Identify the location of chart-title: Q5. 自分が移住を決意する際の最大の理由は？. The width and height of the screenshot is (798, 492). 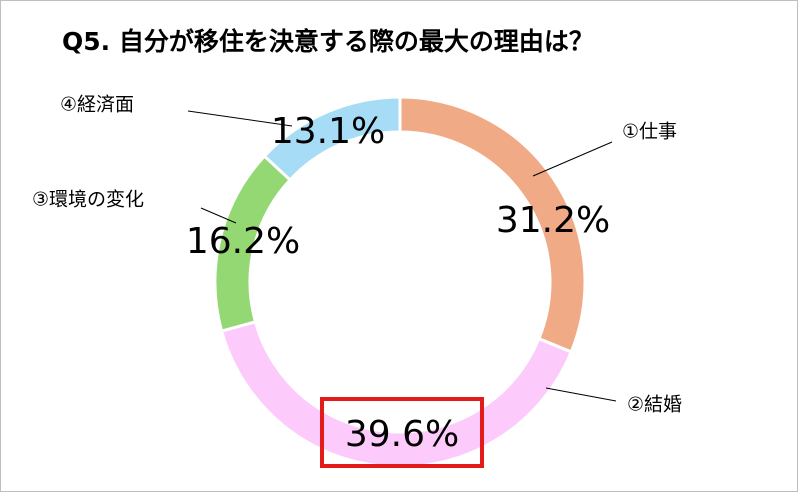
(328, 41).